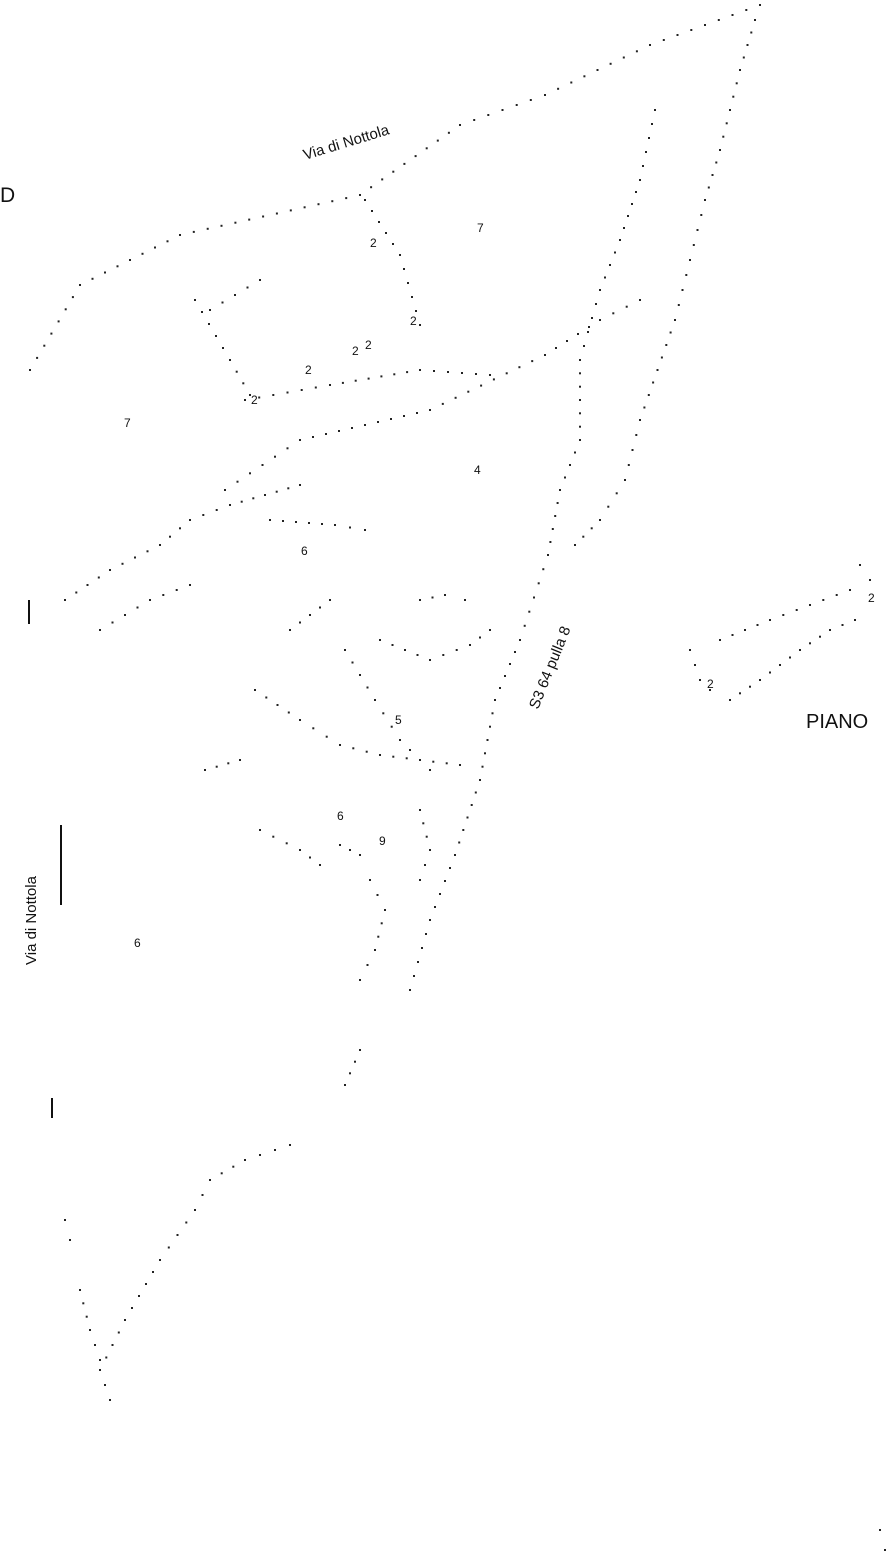 This screenshot has height=1563, width=895. What do you see at coordinates (550, 668) in the screenshot?
I see `road-label: S3 64 pulla 8` at bounding box center [550, 668].